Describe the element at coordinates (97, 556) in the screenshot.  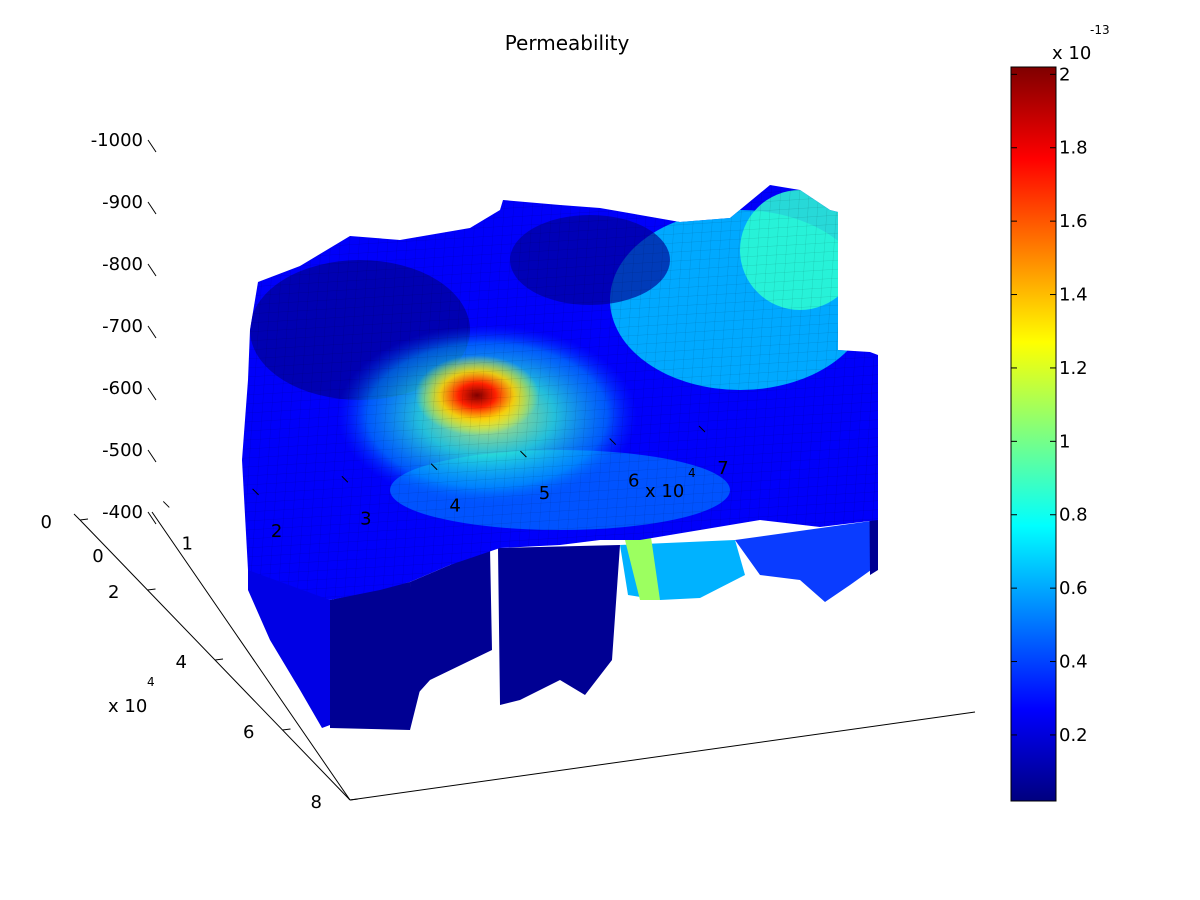
I see `x-tick-label: 0` at that location.